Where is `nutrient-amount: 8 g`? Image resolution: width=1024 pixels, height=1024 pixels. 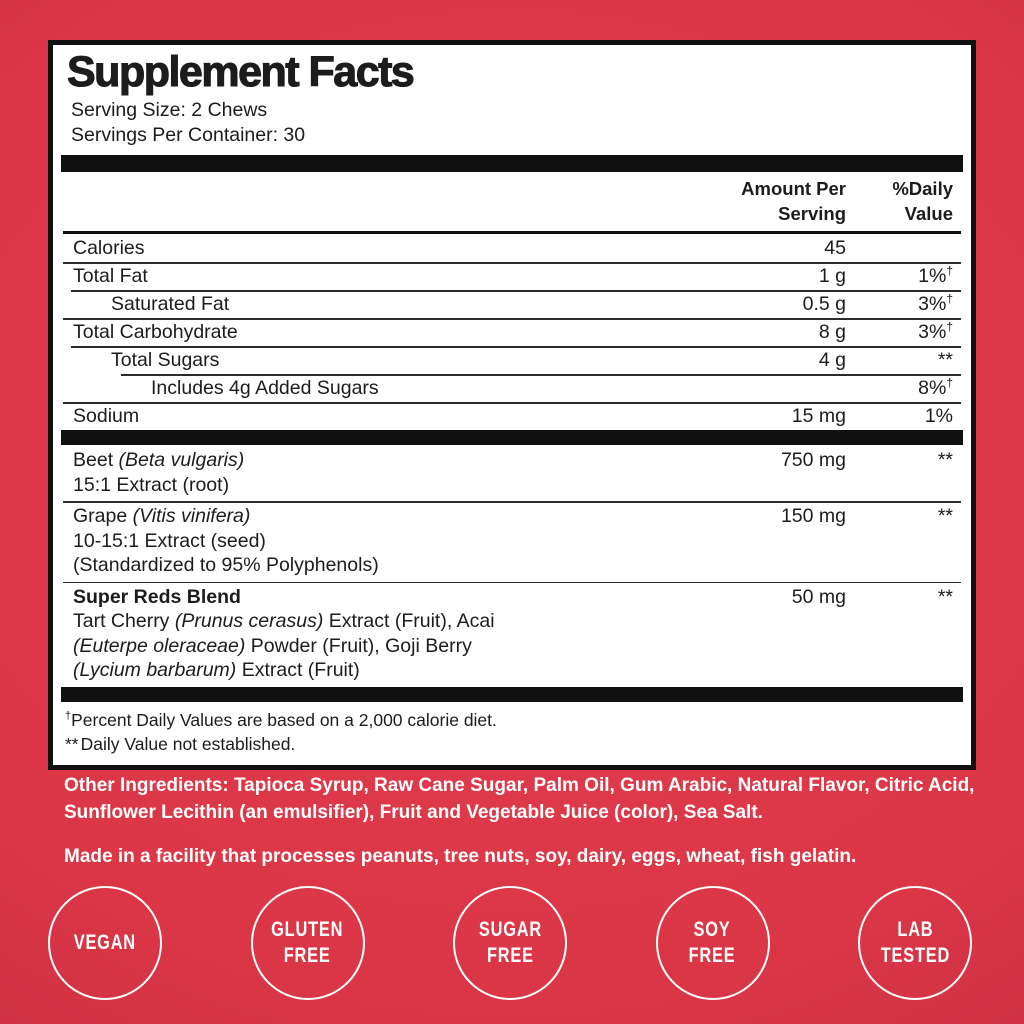
nutrient-amount: 8 g is located at coordinates (832, 332).